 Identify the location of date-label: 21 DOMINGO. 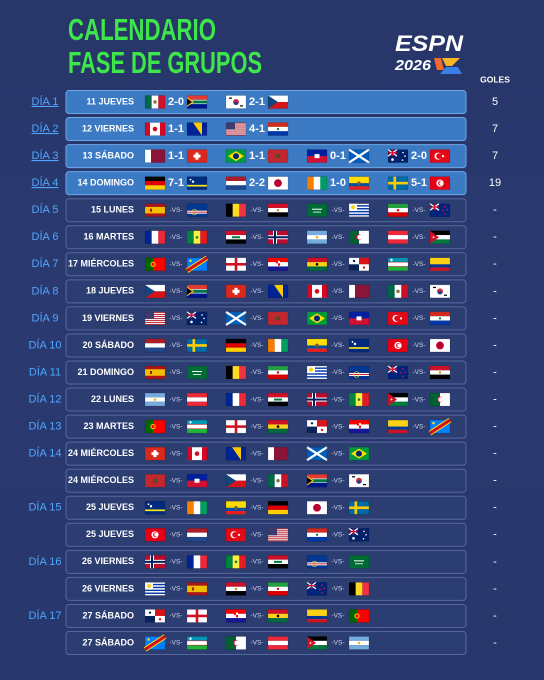
(105, 372).